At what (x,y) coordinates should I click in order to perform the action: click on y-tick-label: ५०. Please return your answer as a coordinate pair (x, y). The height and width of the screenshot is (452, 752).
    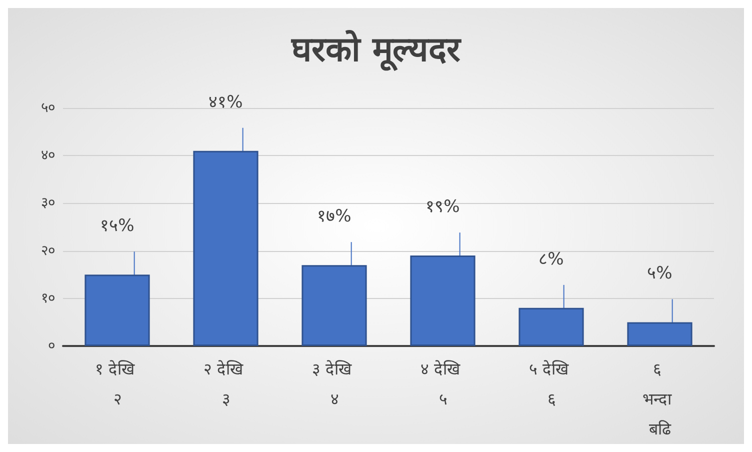
    Looking at the image, I should click on (48, 108).